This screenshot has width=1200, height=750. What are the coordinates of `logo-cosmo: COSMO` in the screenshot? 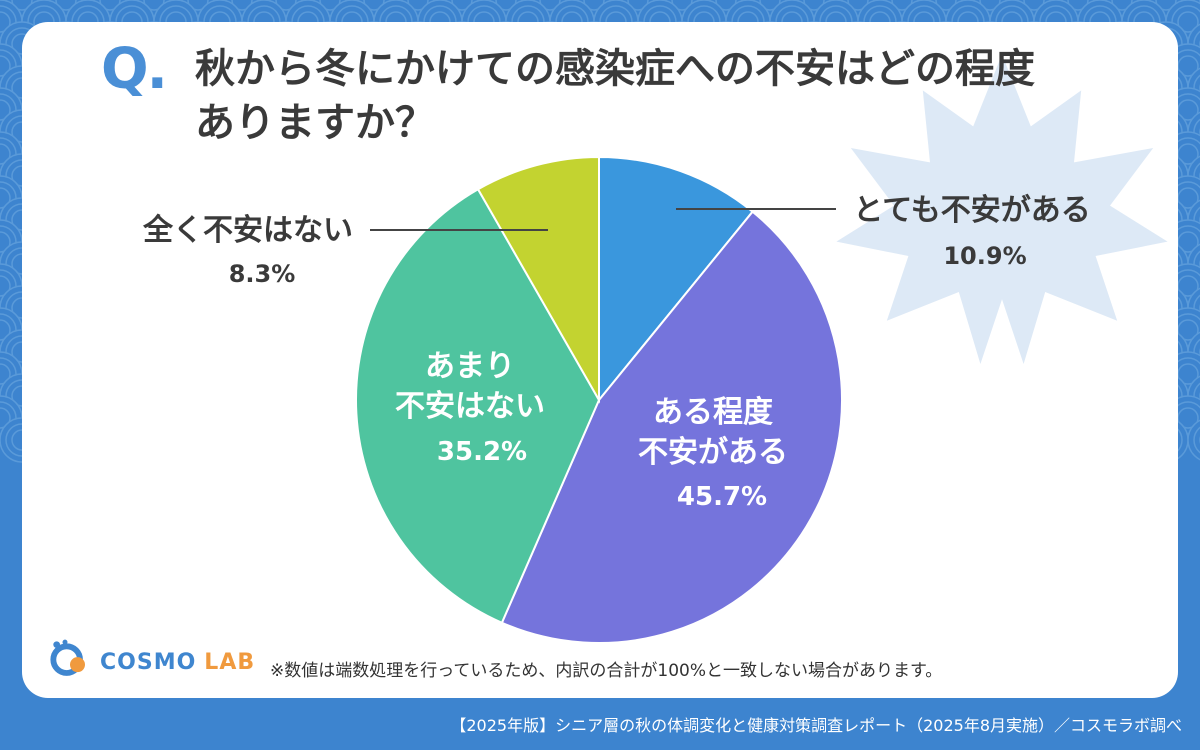 It's located at (148, 662).